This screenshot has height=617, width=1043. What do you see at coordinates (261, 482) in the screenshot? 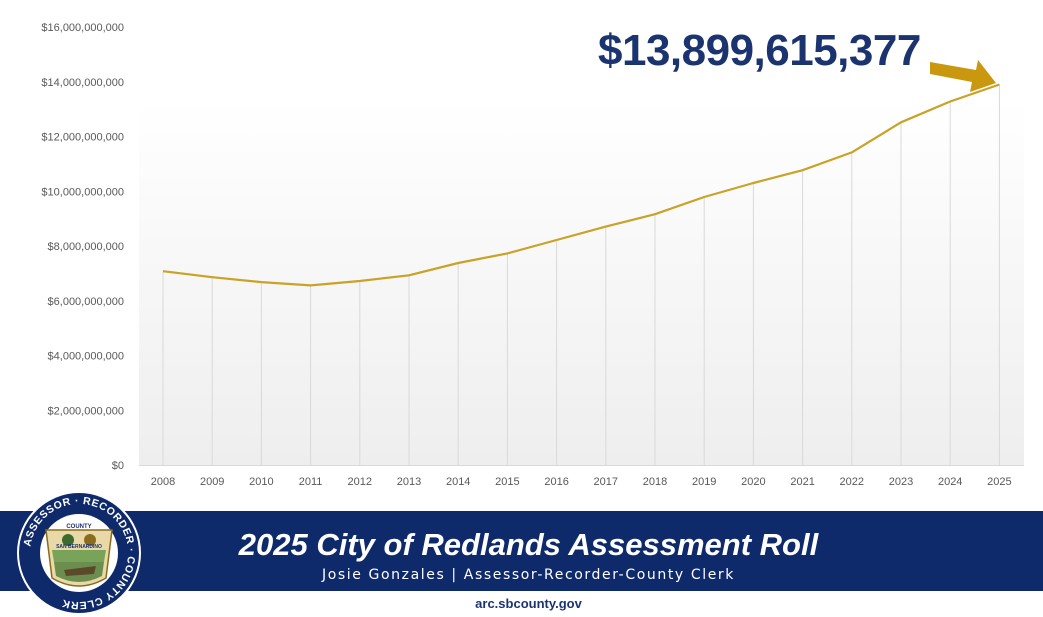
I see `x-tick-label: 2010` at bounding box center [261, 482].